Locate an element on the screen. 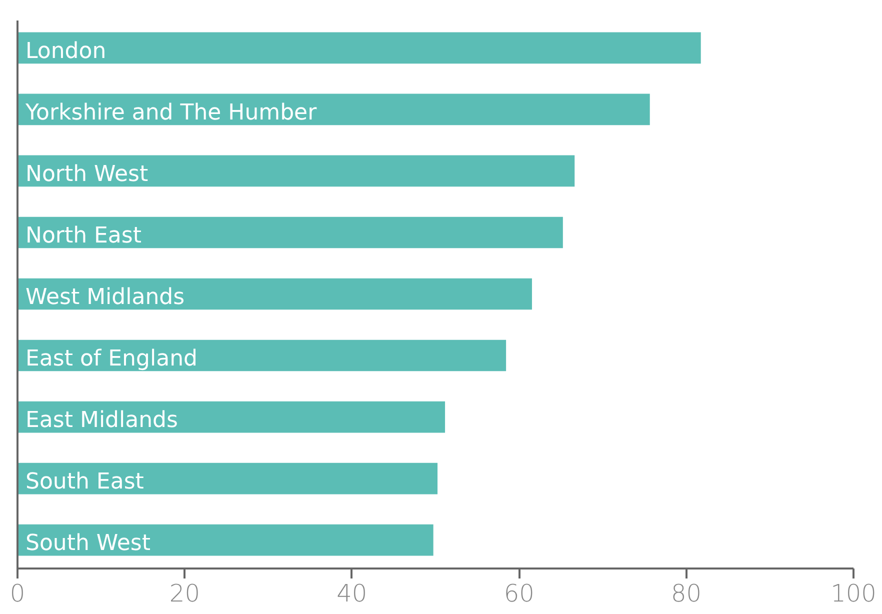 The height and width of the screenshot is (614, 882). y-tick-label: East Midlands is located at coordinates (102, 421).